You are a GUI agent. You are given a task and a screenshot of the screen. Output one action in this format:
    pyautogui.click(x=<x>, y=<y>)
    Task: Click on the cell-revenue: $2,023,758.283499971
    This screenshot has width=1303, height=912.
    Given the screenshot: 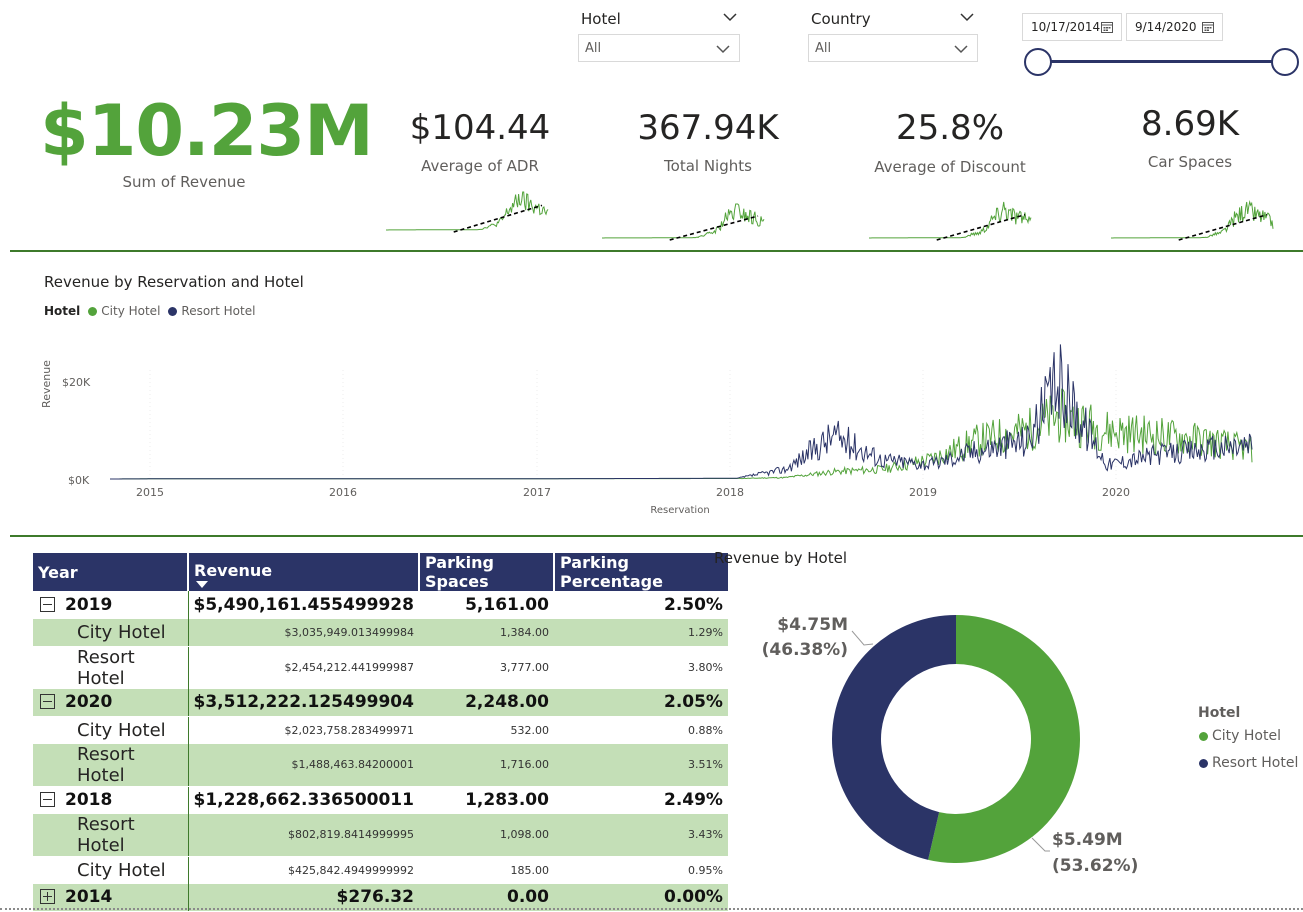 What is the action you would take?
    pyautogui.click(x=349, y=730)
    